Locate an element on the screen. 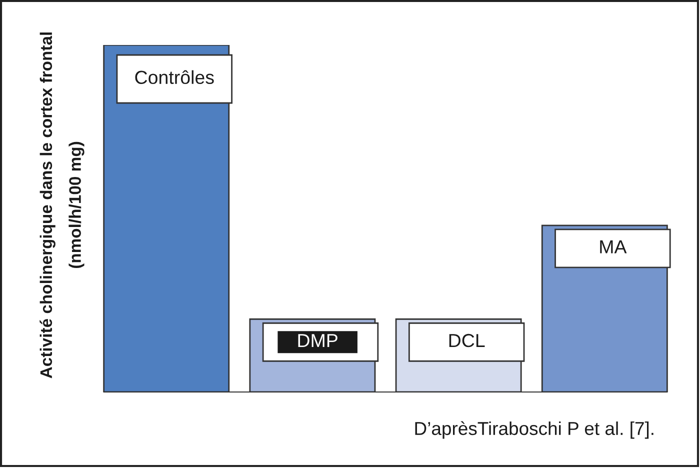 The height and width of the screenshot is (468, 700). x-tick-label: MA is located at coordinates (613, 247).